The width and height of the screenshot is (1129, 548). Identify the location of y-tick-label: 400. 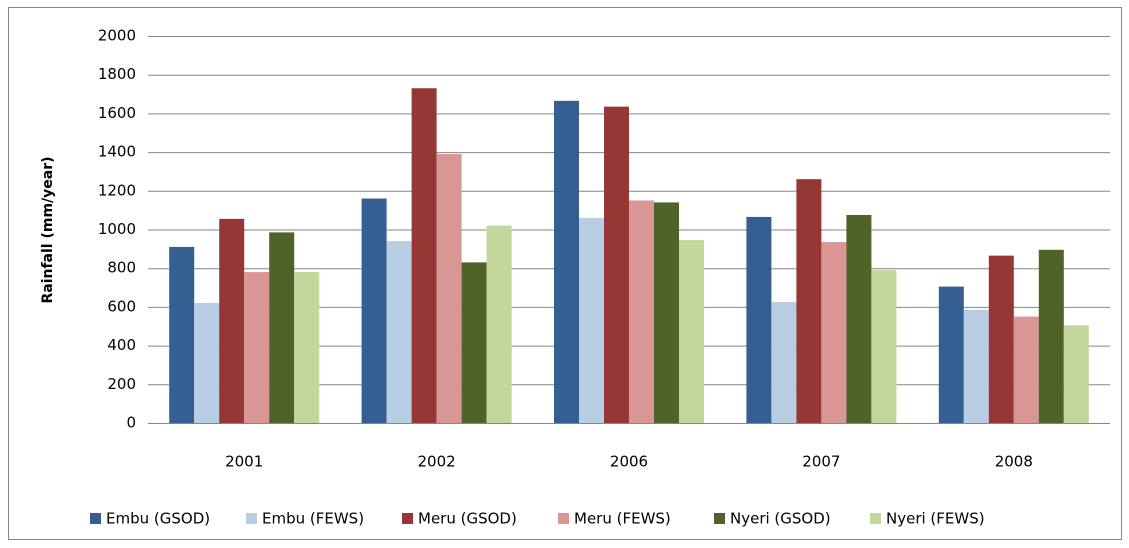
(121, 345).